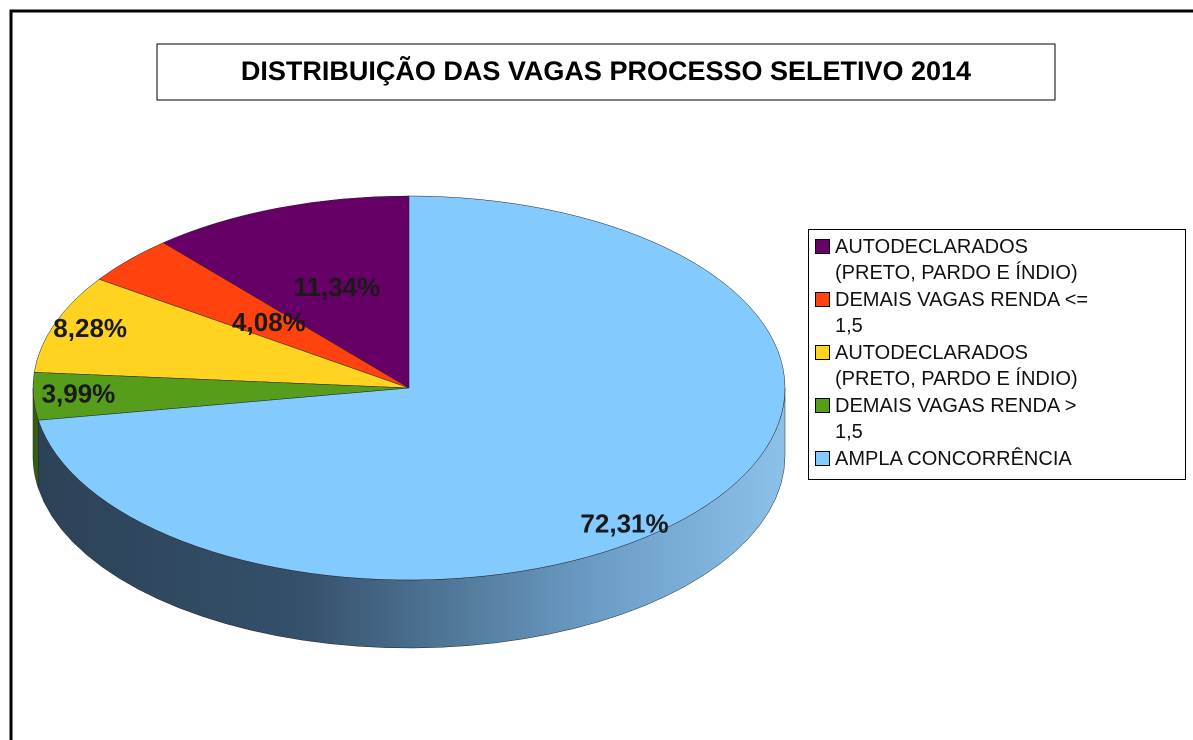 Image resolution: width=1193 pixels, height=740 pixels. I want to click on legend-label: DEMAIS VAGAS RENDA <= 1,5, so click(962, 313).